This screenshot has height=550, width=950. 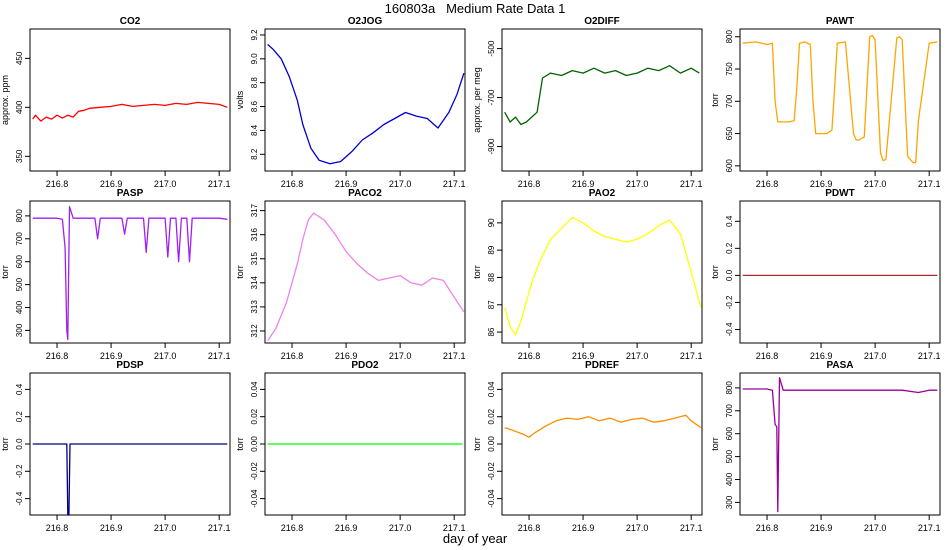 What do you see at coordinates (929, 528) in the screenshot?
I see `x-tick-label-pasa: 217.1` at bounding box center [929, 528].